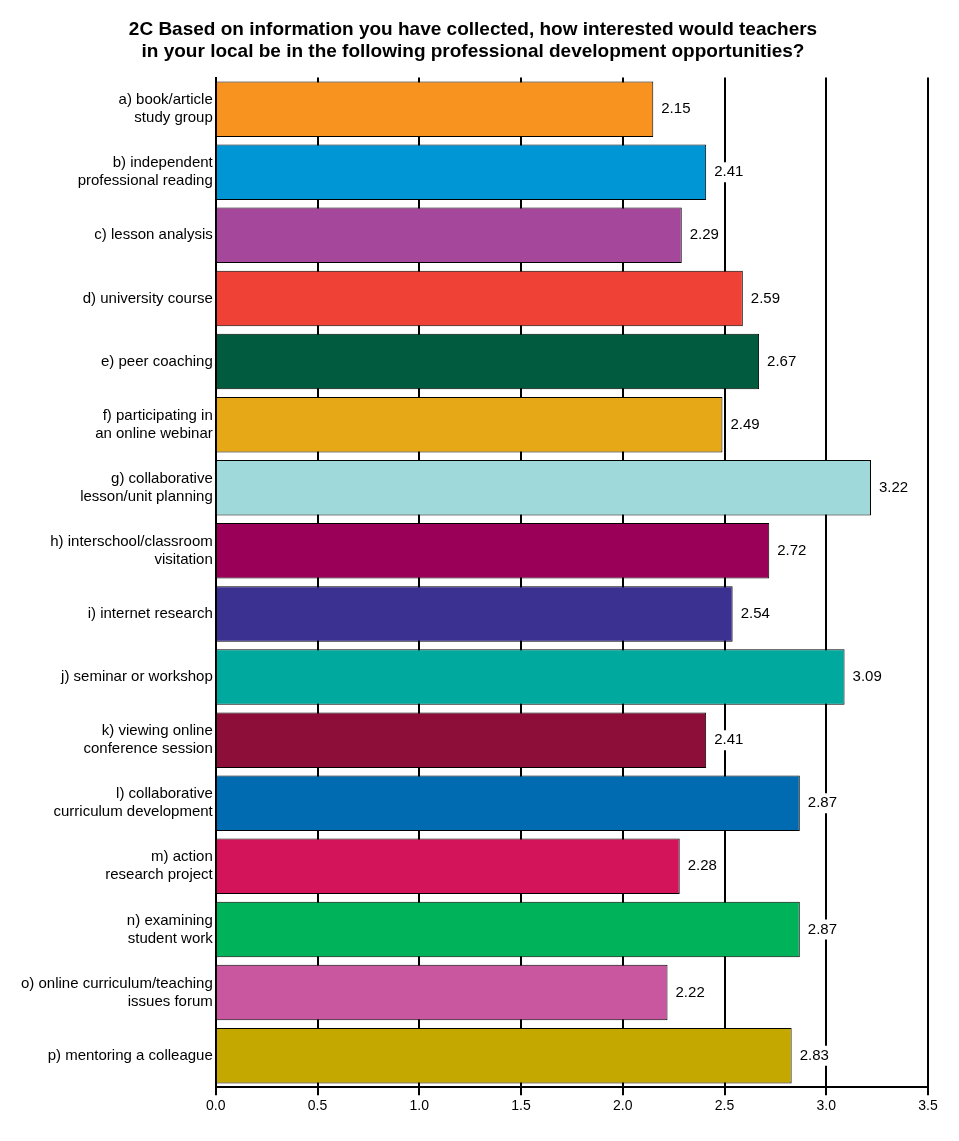  What do you see at coordinates (814, 1054) in the screenshot?
I see `data-label: 2.83` at bounding box center [814, 1054].